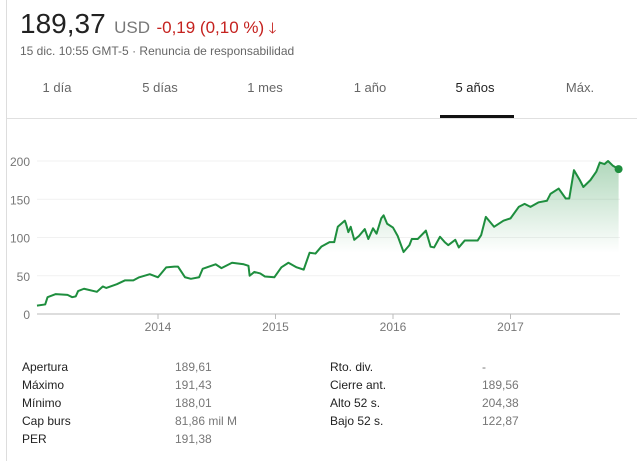  What do you see at coordinates (265, 87) in the screenshot?
I see `tab-1-month: 1 mes` at bounding box center [265, 87].